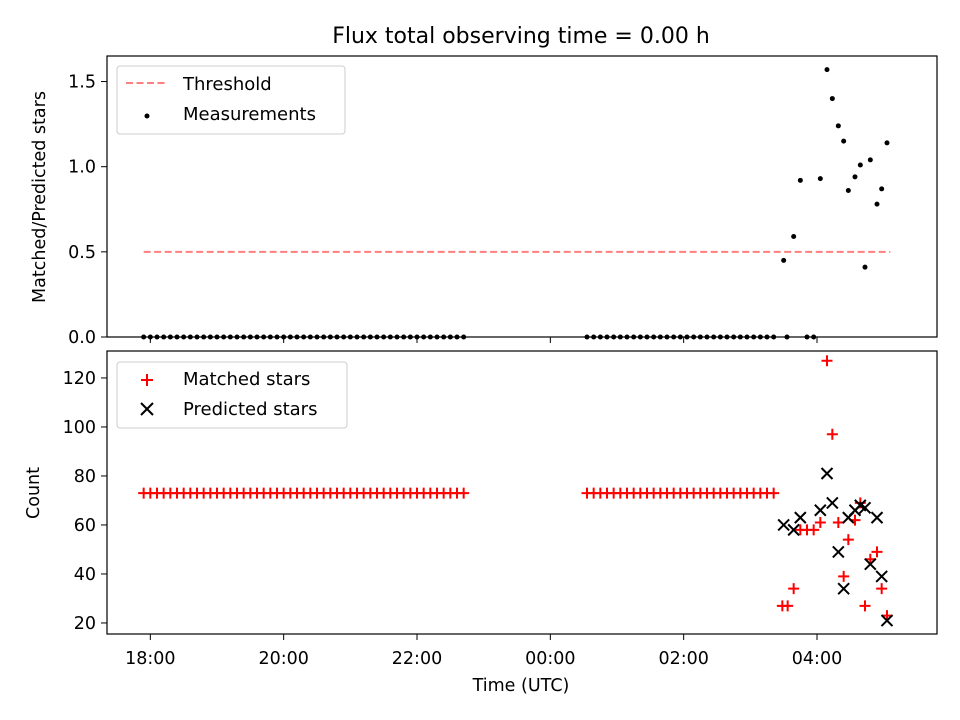  Describe the element at coordinates (550, 659) in the screenshot. I see `x-tick-label: 00:00` at that location.